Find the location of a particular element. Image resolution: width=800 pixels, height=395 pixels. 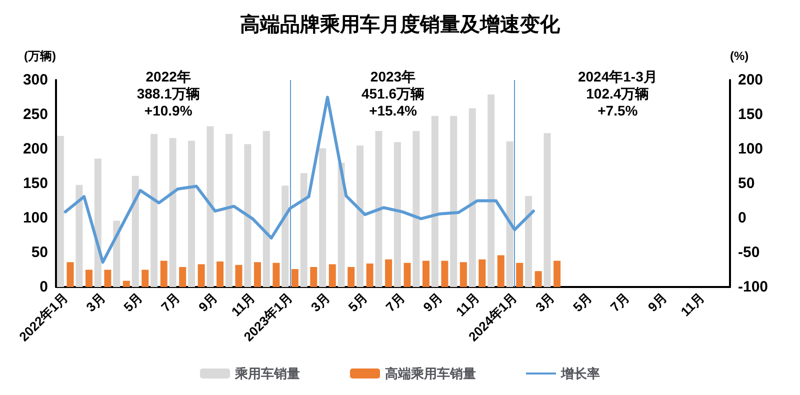

y-axis-title: (万辆) is located at coordinates (40, 56).